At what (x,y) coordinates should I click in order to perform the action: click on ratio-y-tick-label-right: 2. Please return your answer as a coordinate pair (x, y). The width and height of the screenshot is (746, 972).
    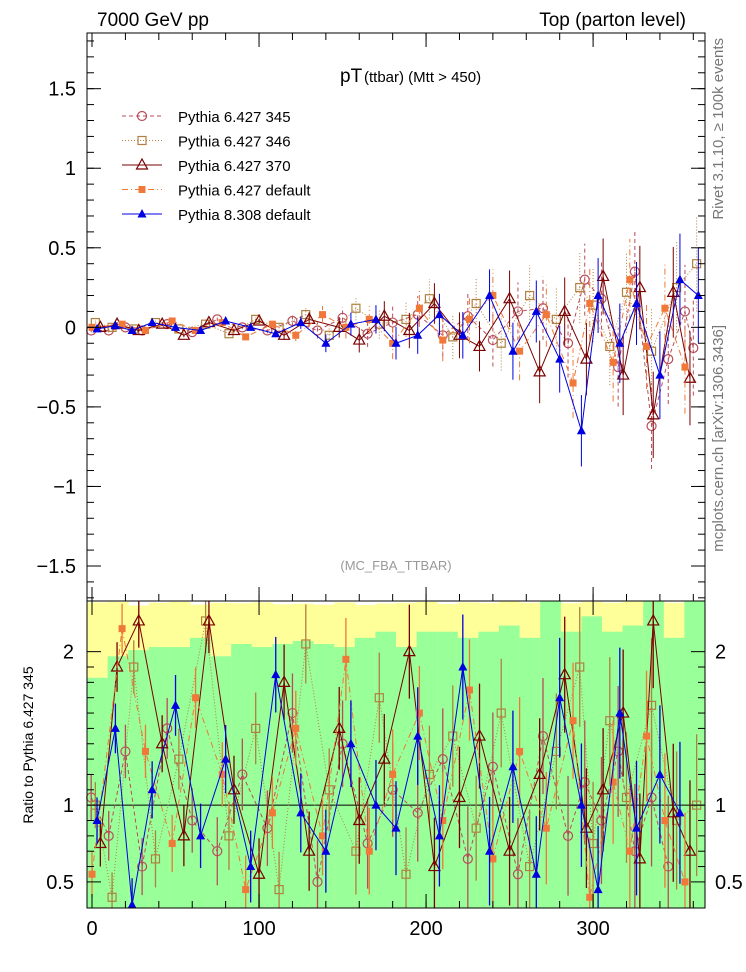
    Looking at the image, I should click on (720, 653).